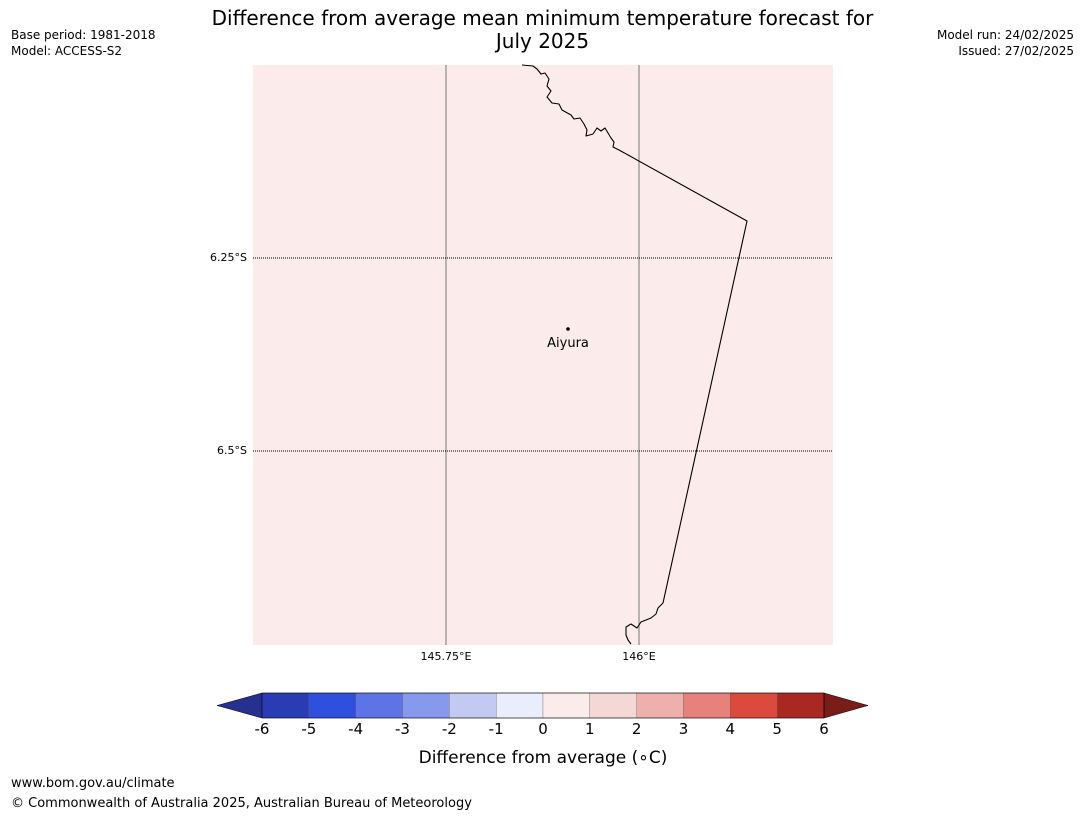 Image resolution: width=1085 pixels, height=816 pixels. Describe the element at coordinates (568, 329) in the screenshot. I see `aiyura-marker` at that location.